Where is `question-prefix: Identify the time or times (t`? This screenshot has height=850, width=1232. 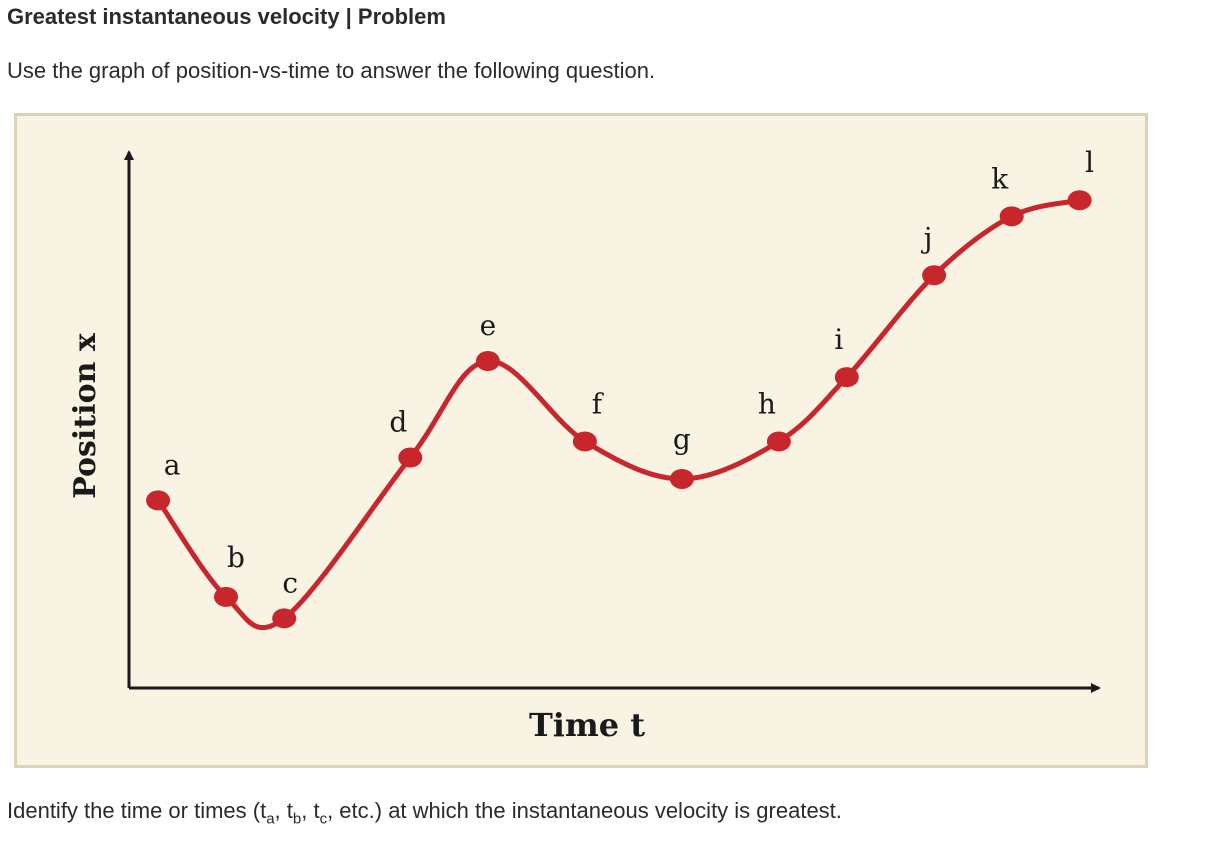
question-prefix: Identify the time or times (t is located at coordinates (137, 810).